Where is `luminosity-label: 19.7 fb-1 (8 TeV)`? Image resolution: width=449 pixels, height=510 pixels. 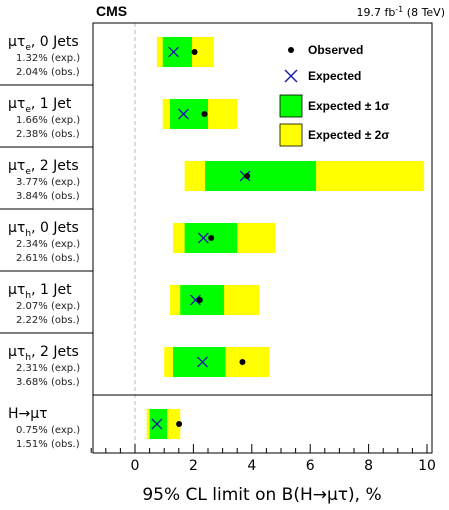
luminosity-label: 19.7 fb-1 (8 TeV) is located at coordinates (400, 12).